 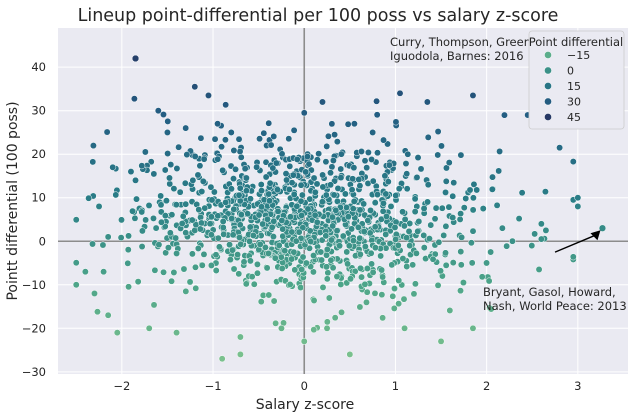 I want to click on legend-title: Point differential, so click(x=576, y=42).